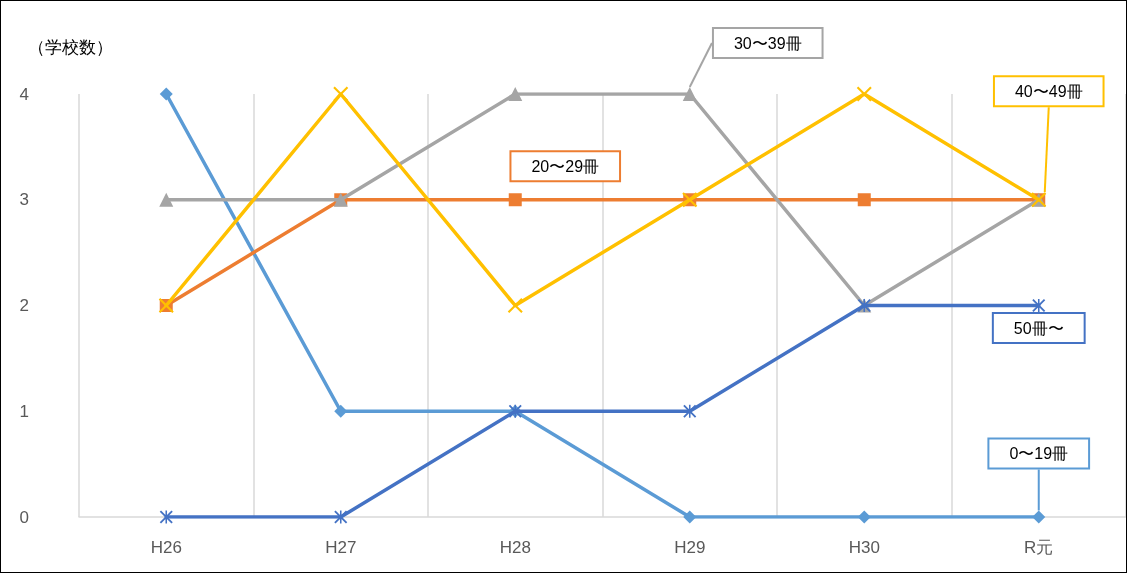  I want to click on y-tick-label: 4, so click(24, 94).